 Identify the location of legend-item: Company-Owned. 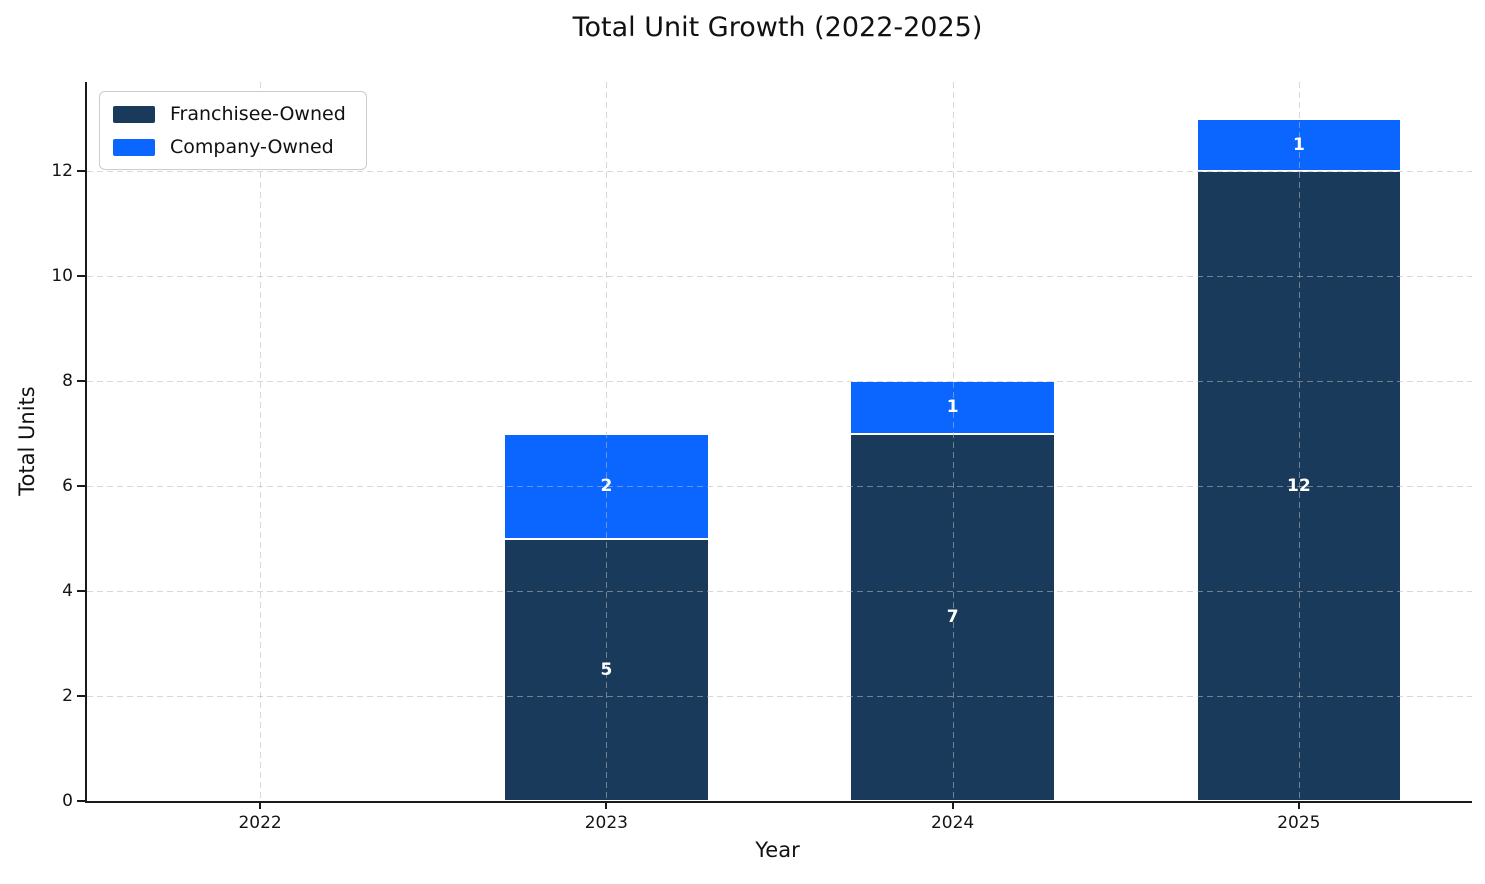
(229, 147).